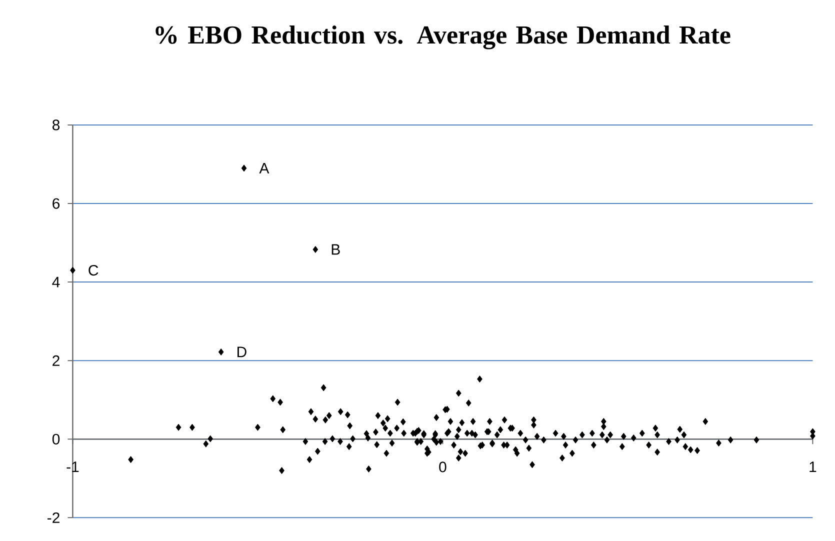 This screenshot has width=835, height=541. What do you see at coordinates (336, 249) in the screenshot?
I see `annotation: B` at bounding box center [336, 249].